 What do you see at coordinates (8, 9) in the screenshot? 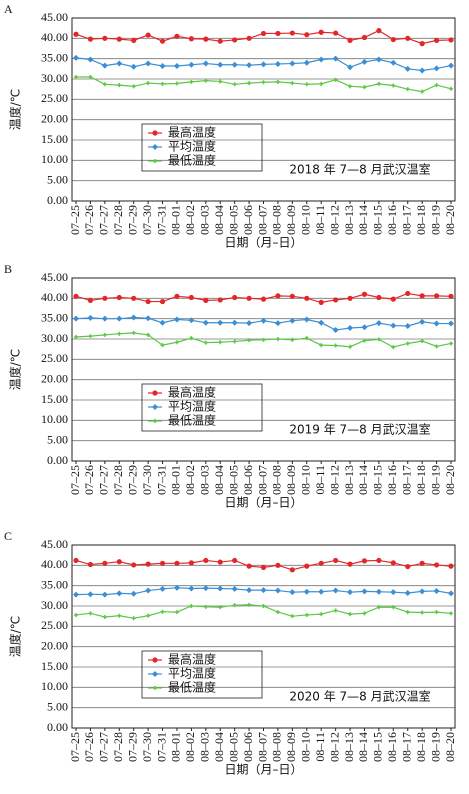
I see `panel-label: A` at bounding box center [8, 9].